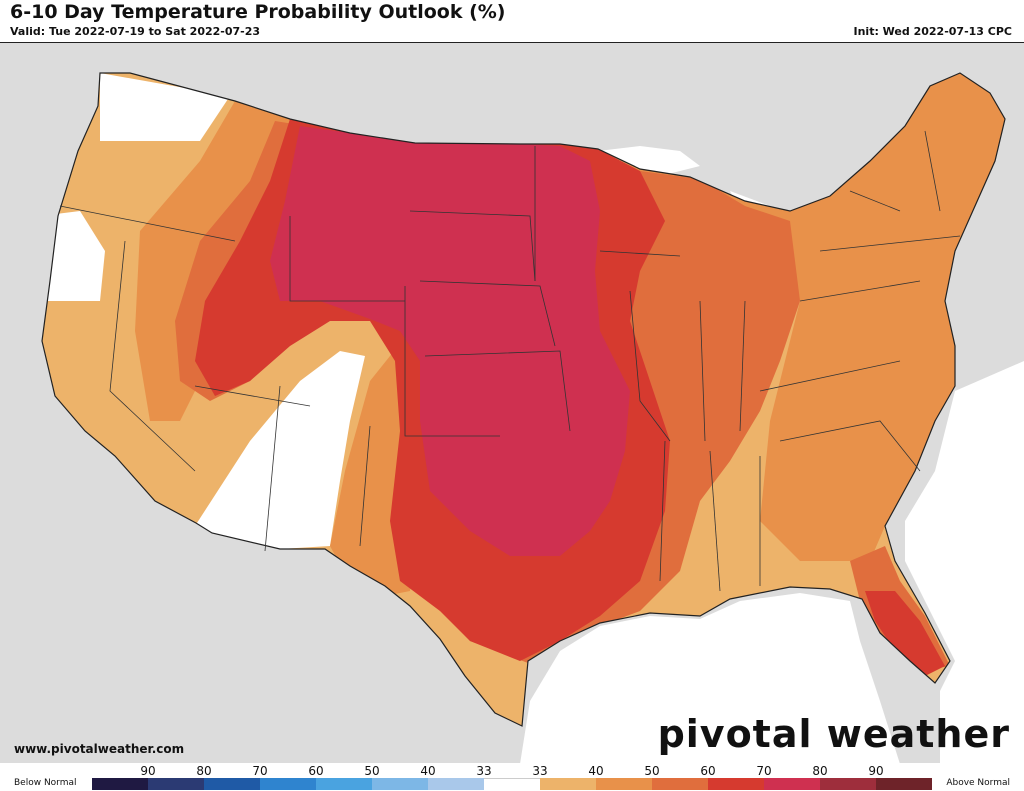  I want to click on legend-color-bar, so click(512, 784).